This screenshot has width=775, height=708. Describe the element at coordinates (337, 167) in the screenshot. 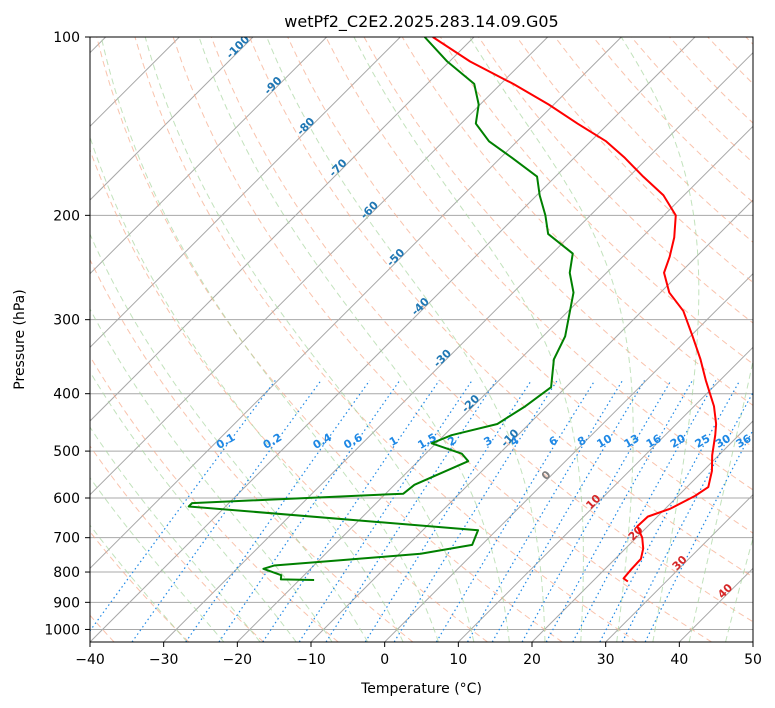

I see `isotherm-label: -70` at that location.